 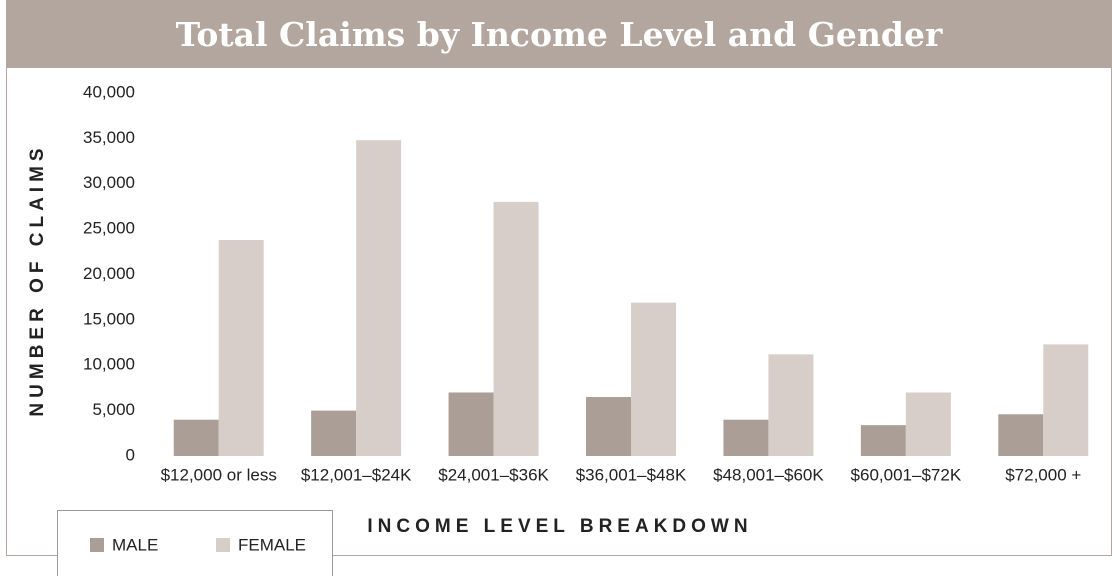 What do you see at coordinates (272, 544) in the screenshot?
I see `legend-label: FEMALE` at bounding box center [272, 544].